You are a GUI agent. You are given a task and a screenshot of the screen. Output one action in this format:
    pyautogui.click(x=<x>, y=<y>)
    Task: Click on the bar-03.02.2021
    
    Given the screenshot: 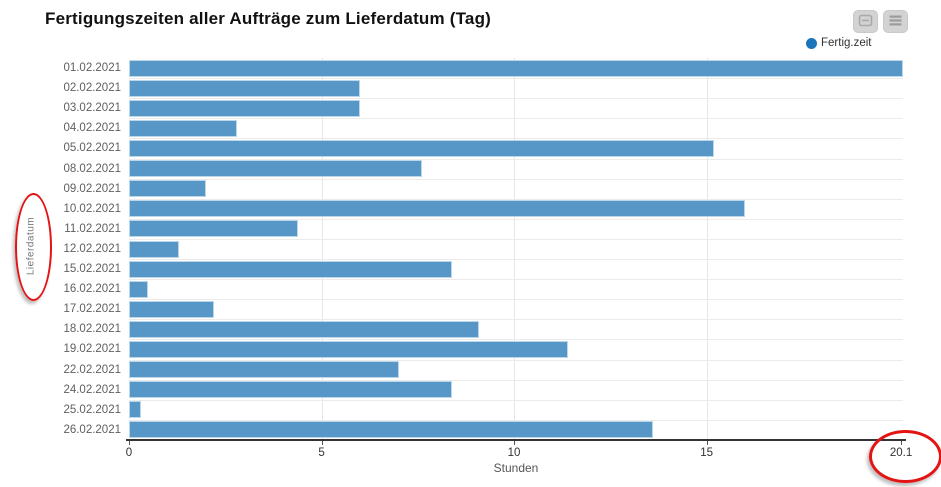 What is the action you would take?
    pyautogui.click(x=245, y=108)
    